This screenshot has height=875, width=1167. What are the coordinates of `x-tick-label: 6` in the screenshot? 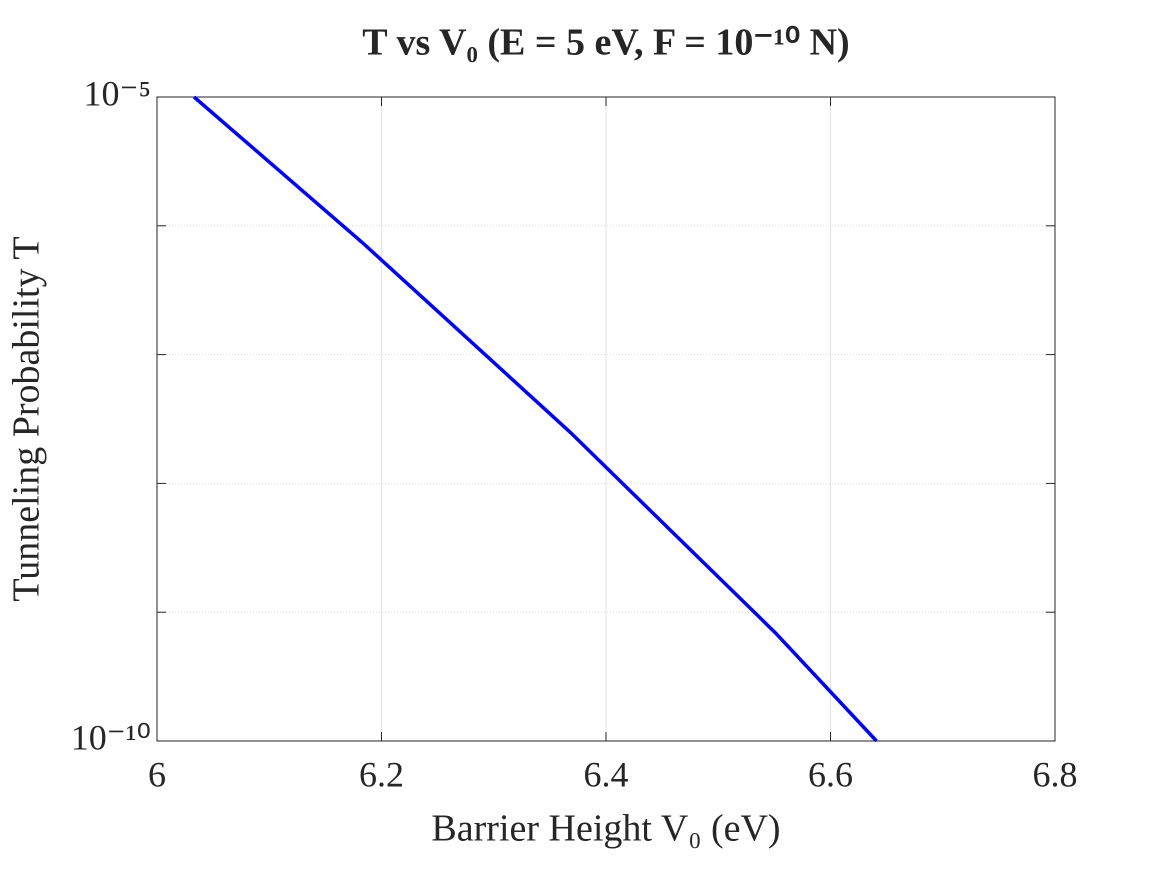 It's located at (157, 774).